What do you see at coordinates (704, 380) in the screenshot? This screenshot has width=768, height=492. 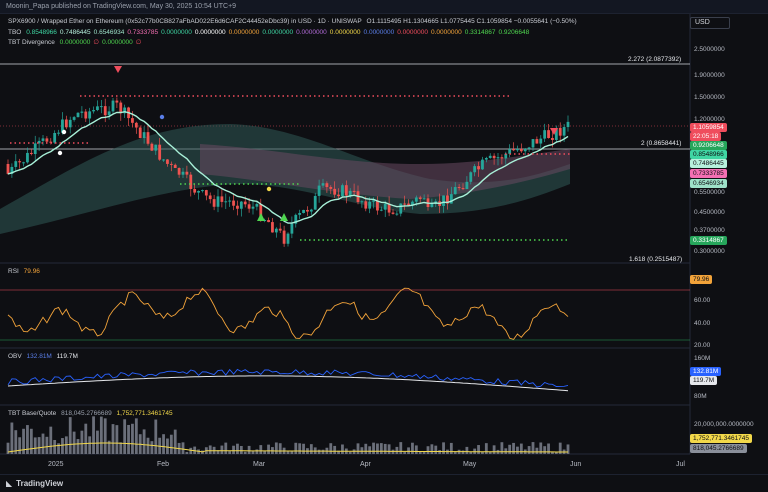 I see `obv-badge-2: 119.7M` at bounding box center [704, 380].